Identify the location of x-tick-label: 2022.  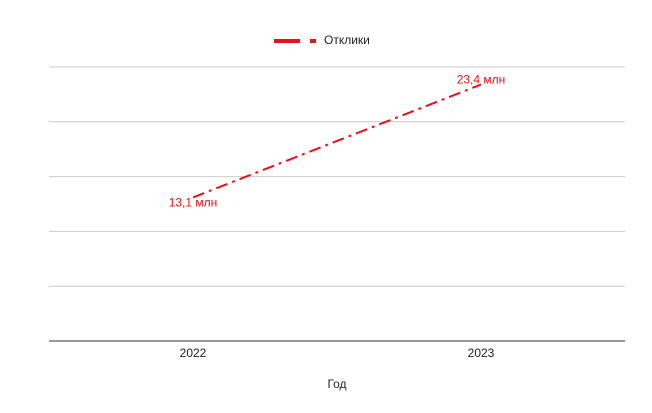
(193, 353).